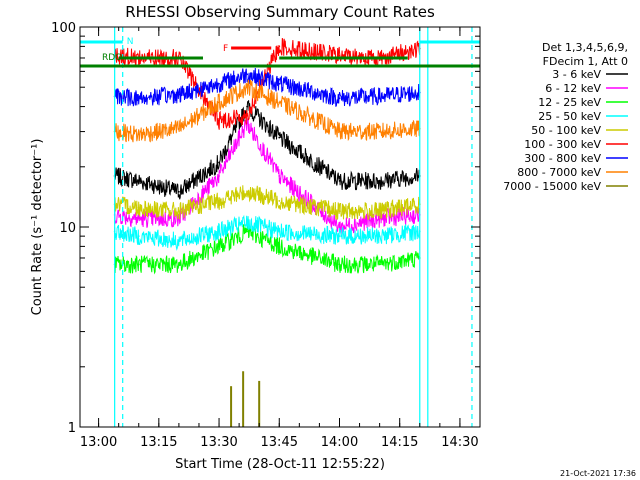 The height and width of the screenshot is (480, 640). Describe the element at coordinates (576, 74) in the screenshot. I see `legend-entry-0: 3 - 6 keV` at that location.